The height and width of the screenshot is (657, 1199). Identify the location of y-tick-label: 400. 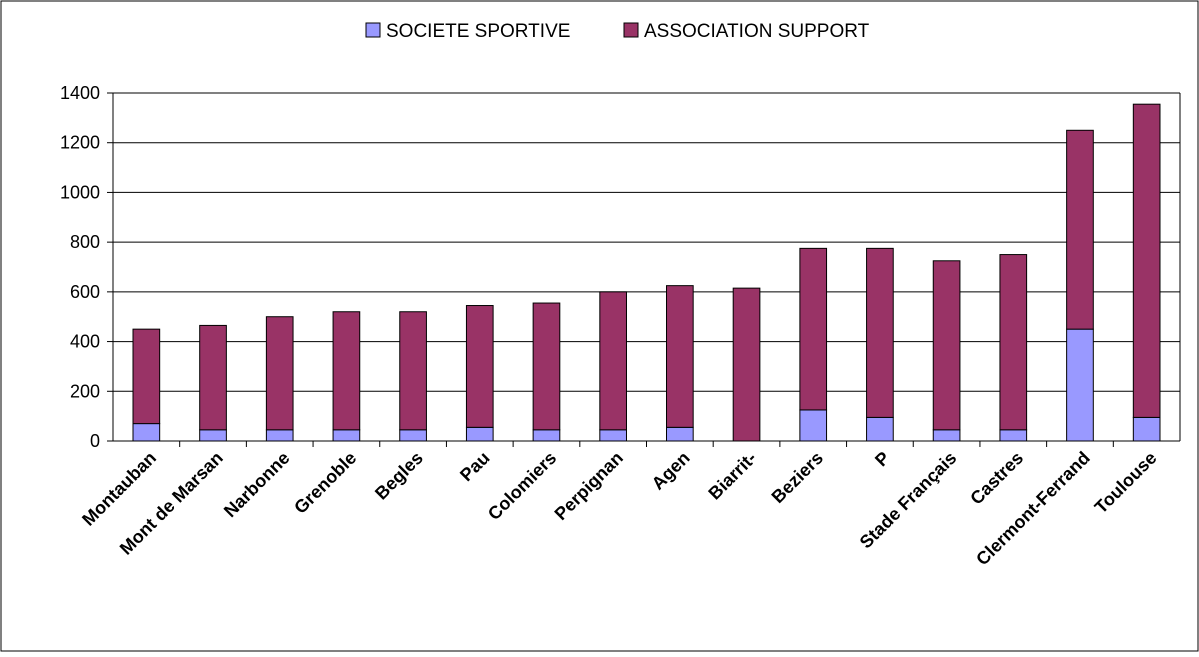
(85, 342).